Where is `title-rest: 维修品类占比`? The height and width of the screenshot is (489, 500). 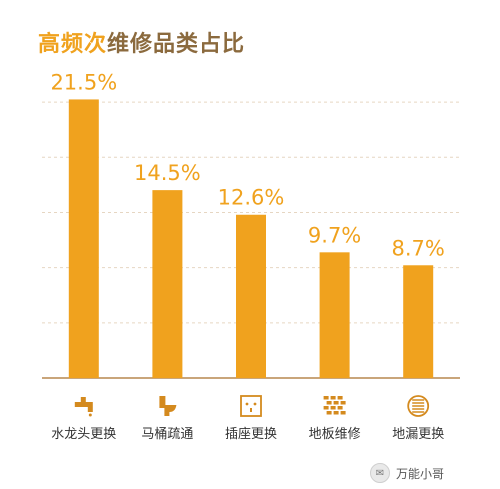 title-rest: 维修品类占比 is located at coordinates (176, 44).